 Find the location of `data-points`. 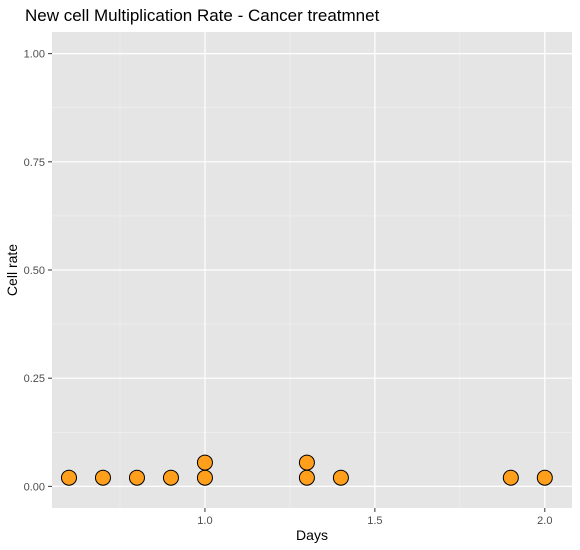

data-points is located at coordinates (306, 470).